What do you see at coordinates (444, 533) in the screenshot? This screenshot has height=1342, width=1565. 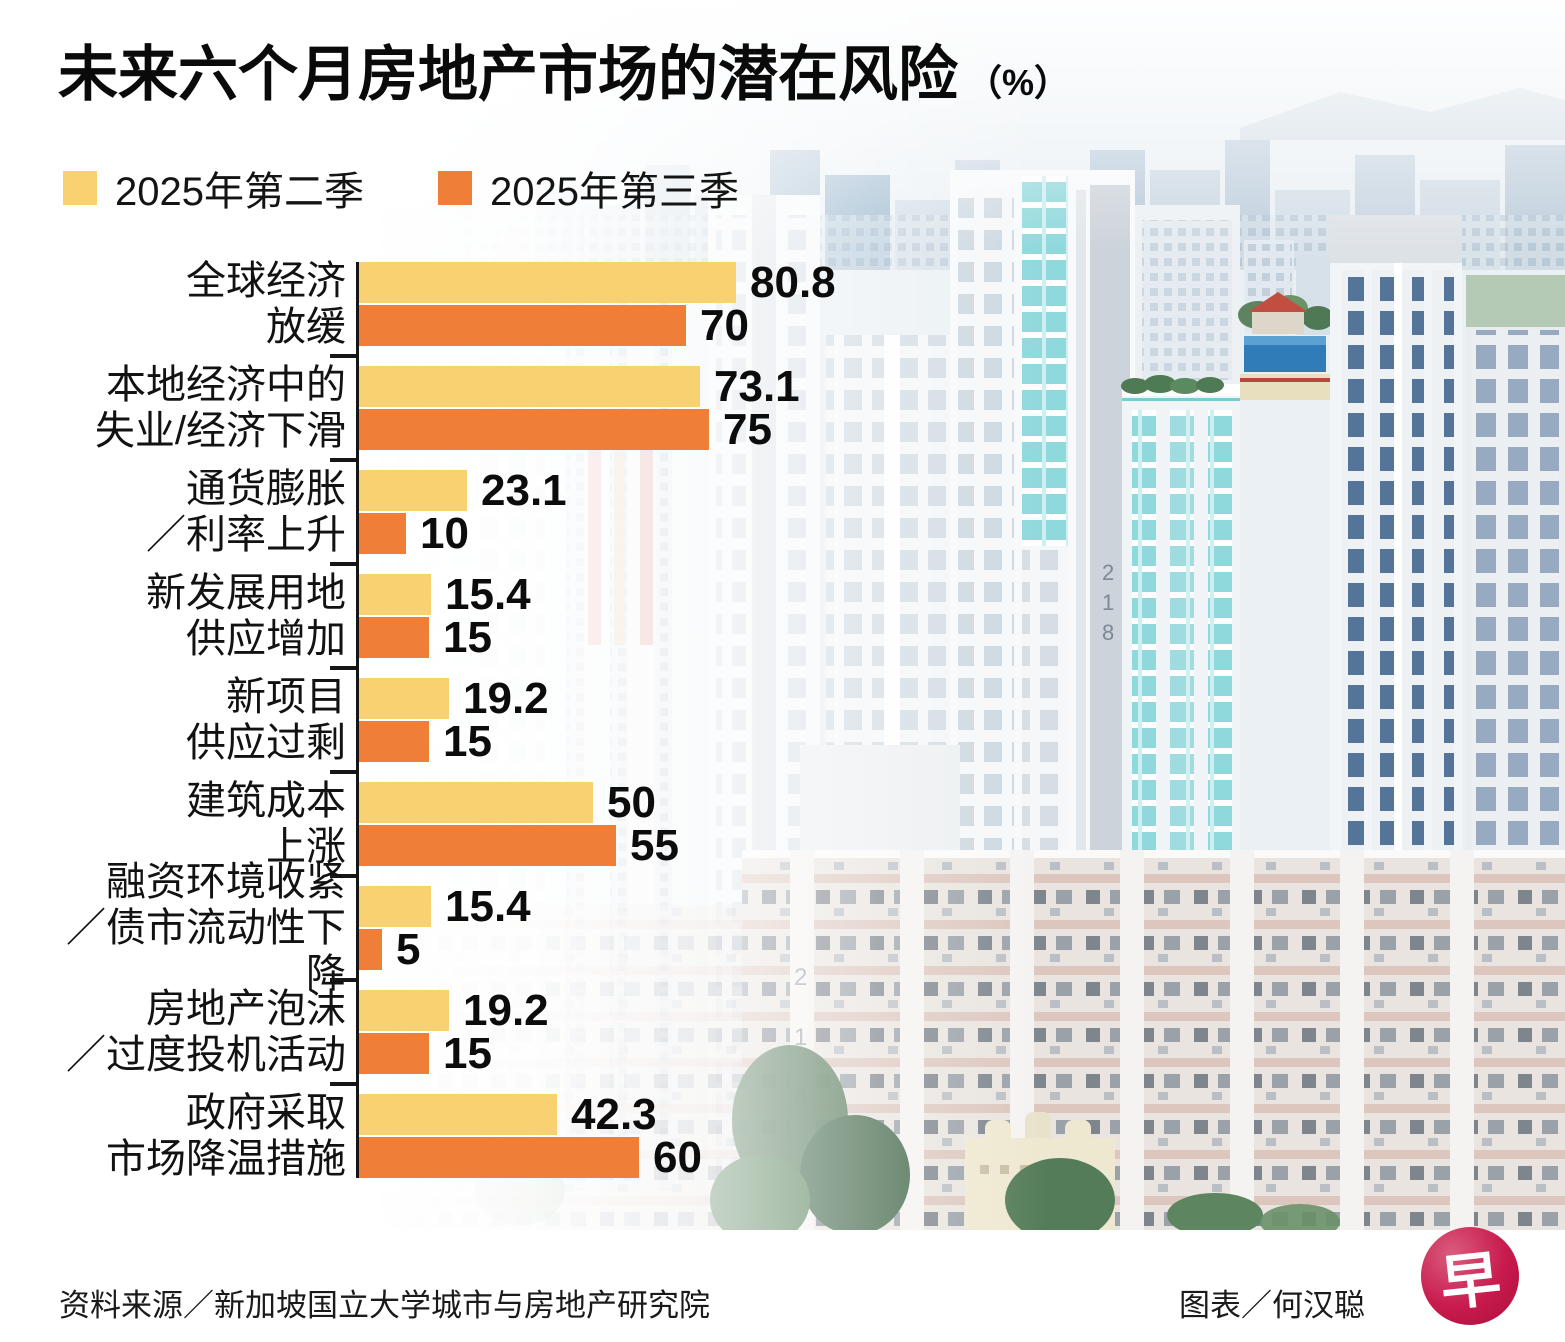 I see `value-label-q3: 10` at bounding box center [444, 533].